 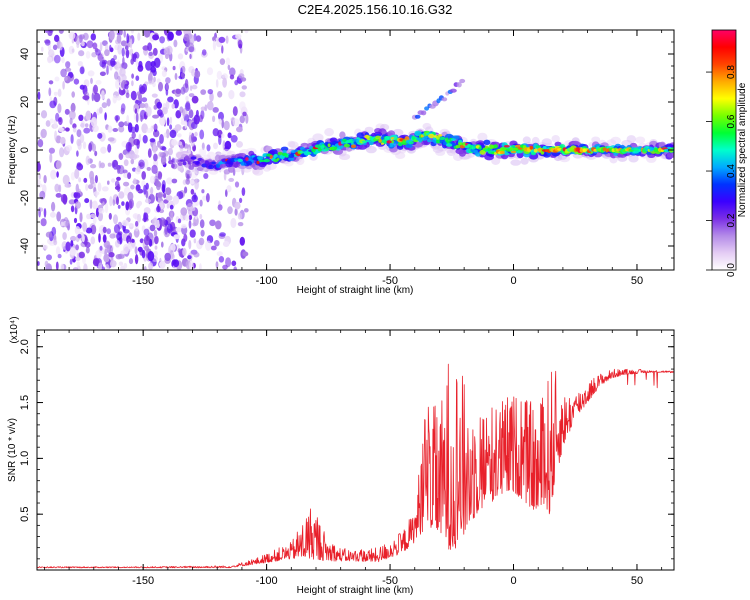 I want to click on colorbar-tick-label: 0.6, so click(x=731, y=121).